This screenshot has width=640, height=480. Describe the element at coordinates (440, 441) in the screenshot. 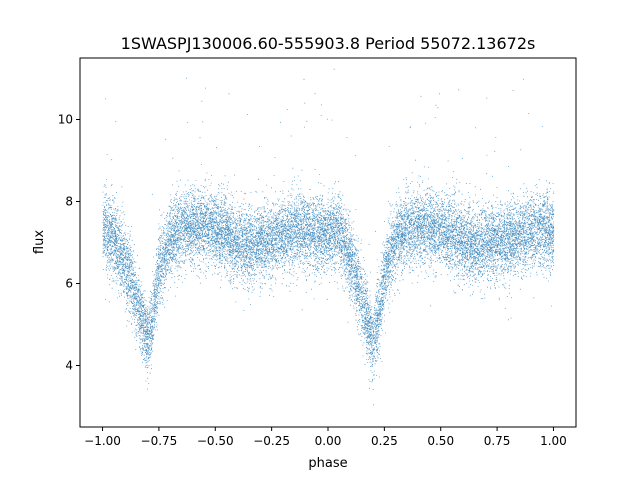

I see `x-tick-label: 0.50` at that location.